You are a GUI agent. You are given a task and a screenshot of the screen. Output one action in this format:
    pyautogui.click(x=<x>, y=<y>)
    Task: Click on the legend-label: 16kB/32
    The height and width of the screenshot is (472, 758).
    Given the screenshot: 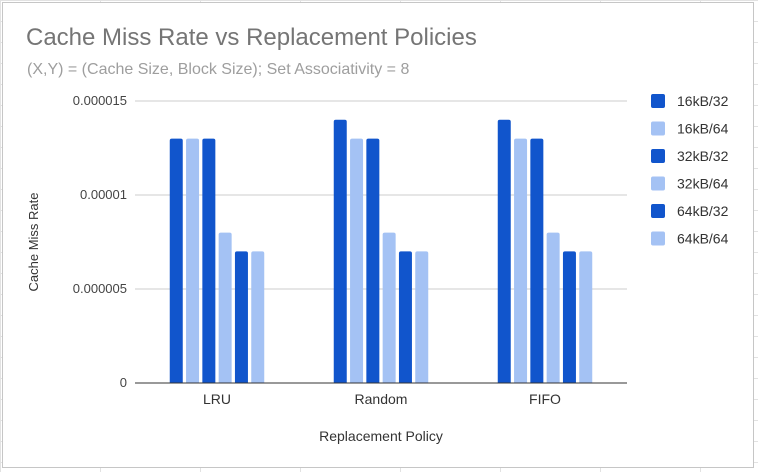 What is the action you would take?
    pyautogui.click(x=703, y=101)
    